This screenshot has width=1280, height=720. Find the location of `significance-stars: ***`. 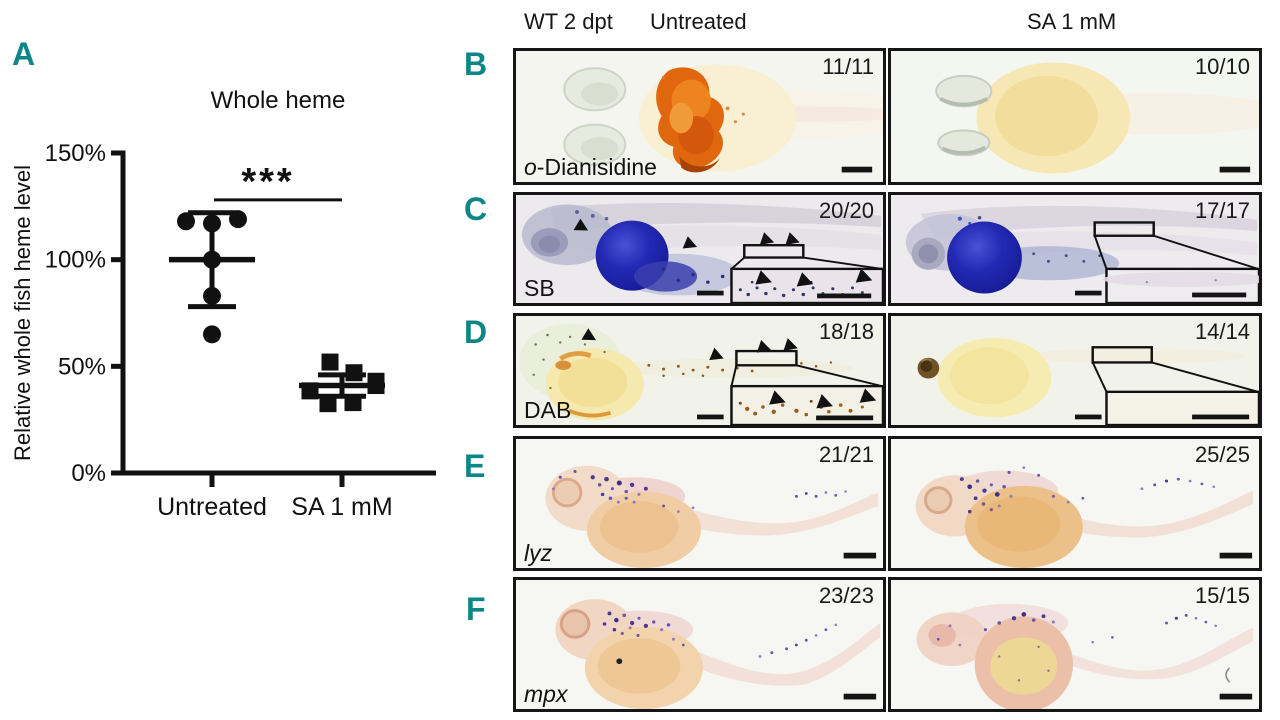

significance-stars: *** is located at coordinates (267, 182).